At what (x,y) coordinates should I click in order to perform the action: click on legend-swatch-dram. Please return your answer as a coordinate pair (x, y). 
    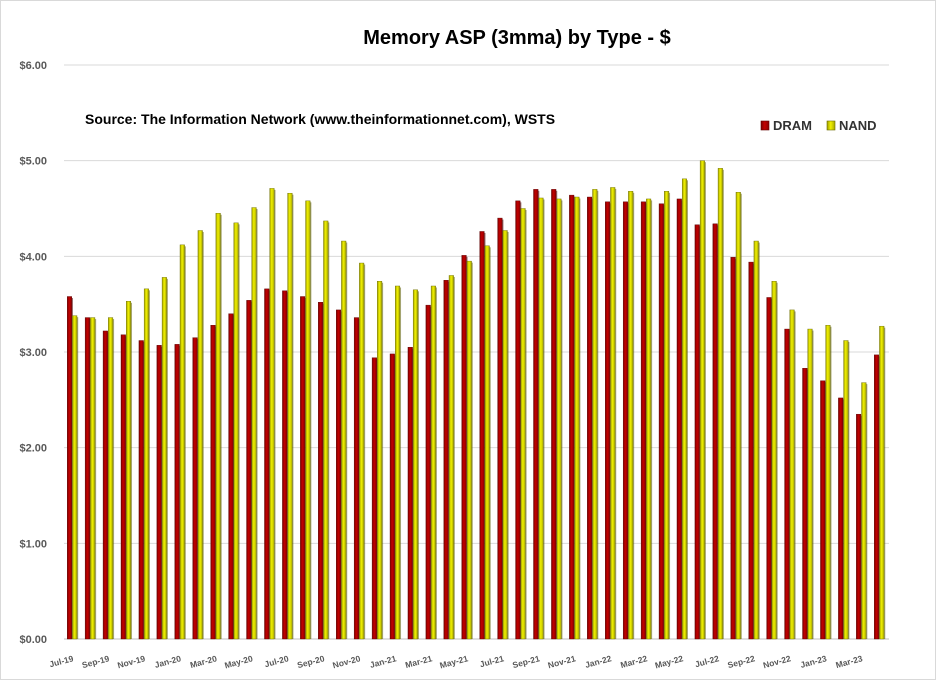
    Looking at the image, I should click on (765, 125).